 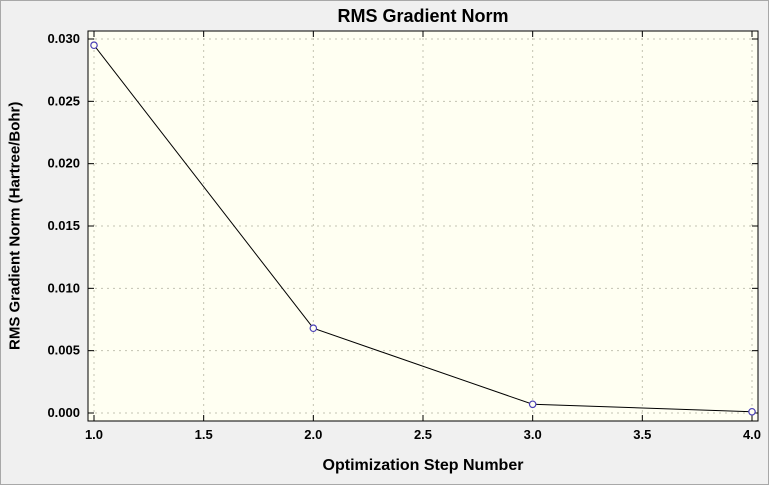 I want to click on svg-text: 3.0, so click(x=533, y=434).